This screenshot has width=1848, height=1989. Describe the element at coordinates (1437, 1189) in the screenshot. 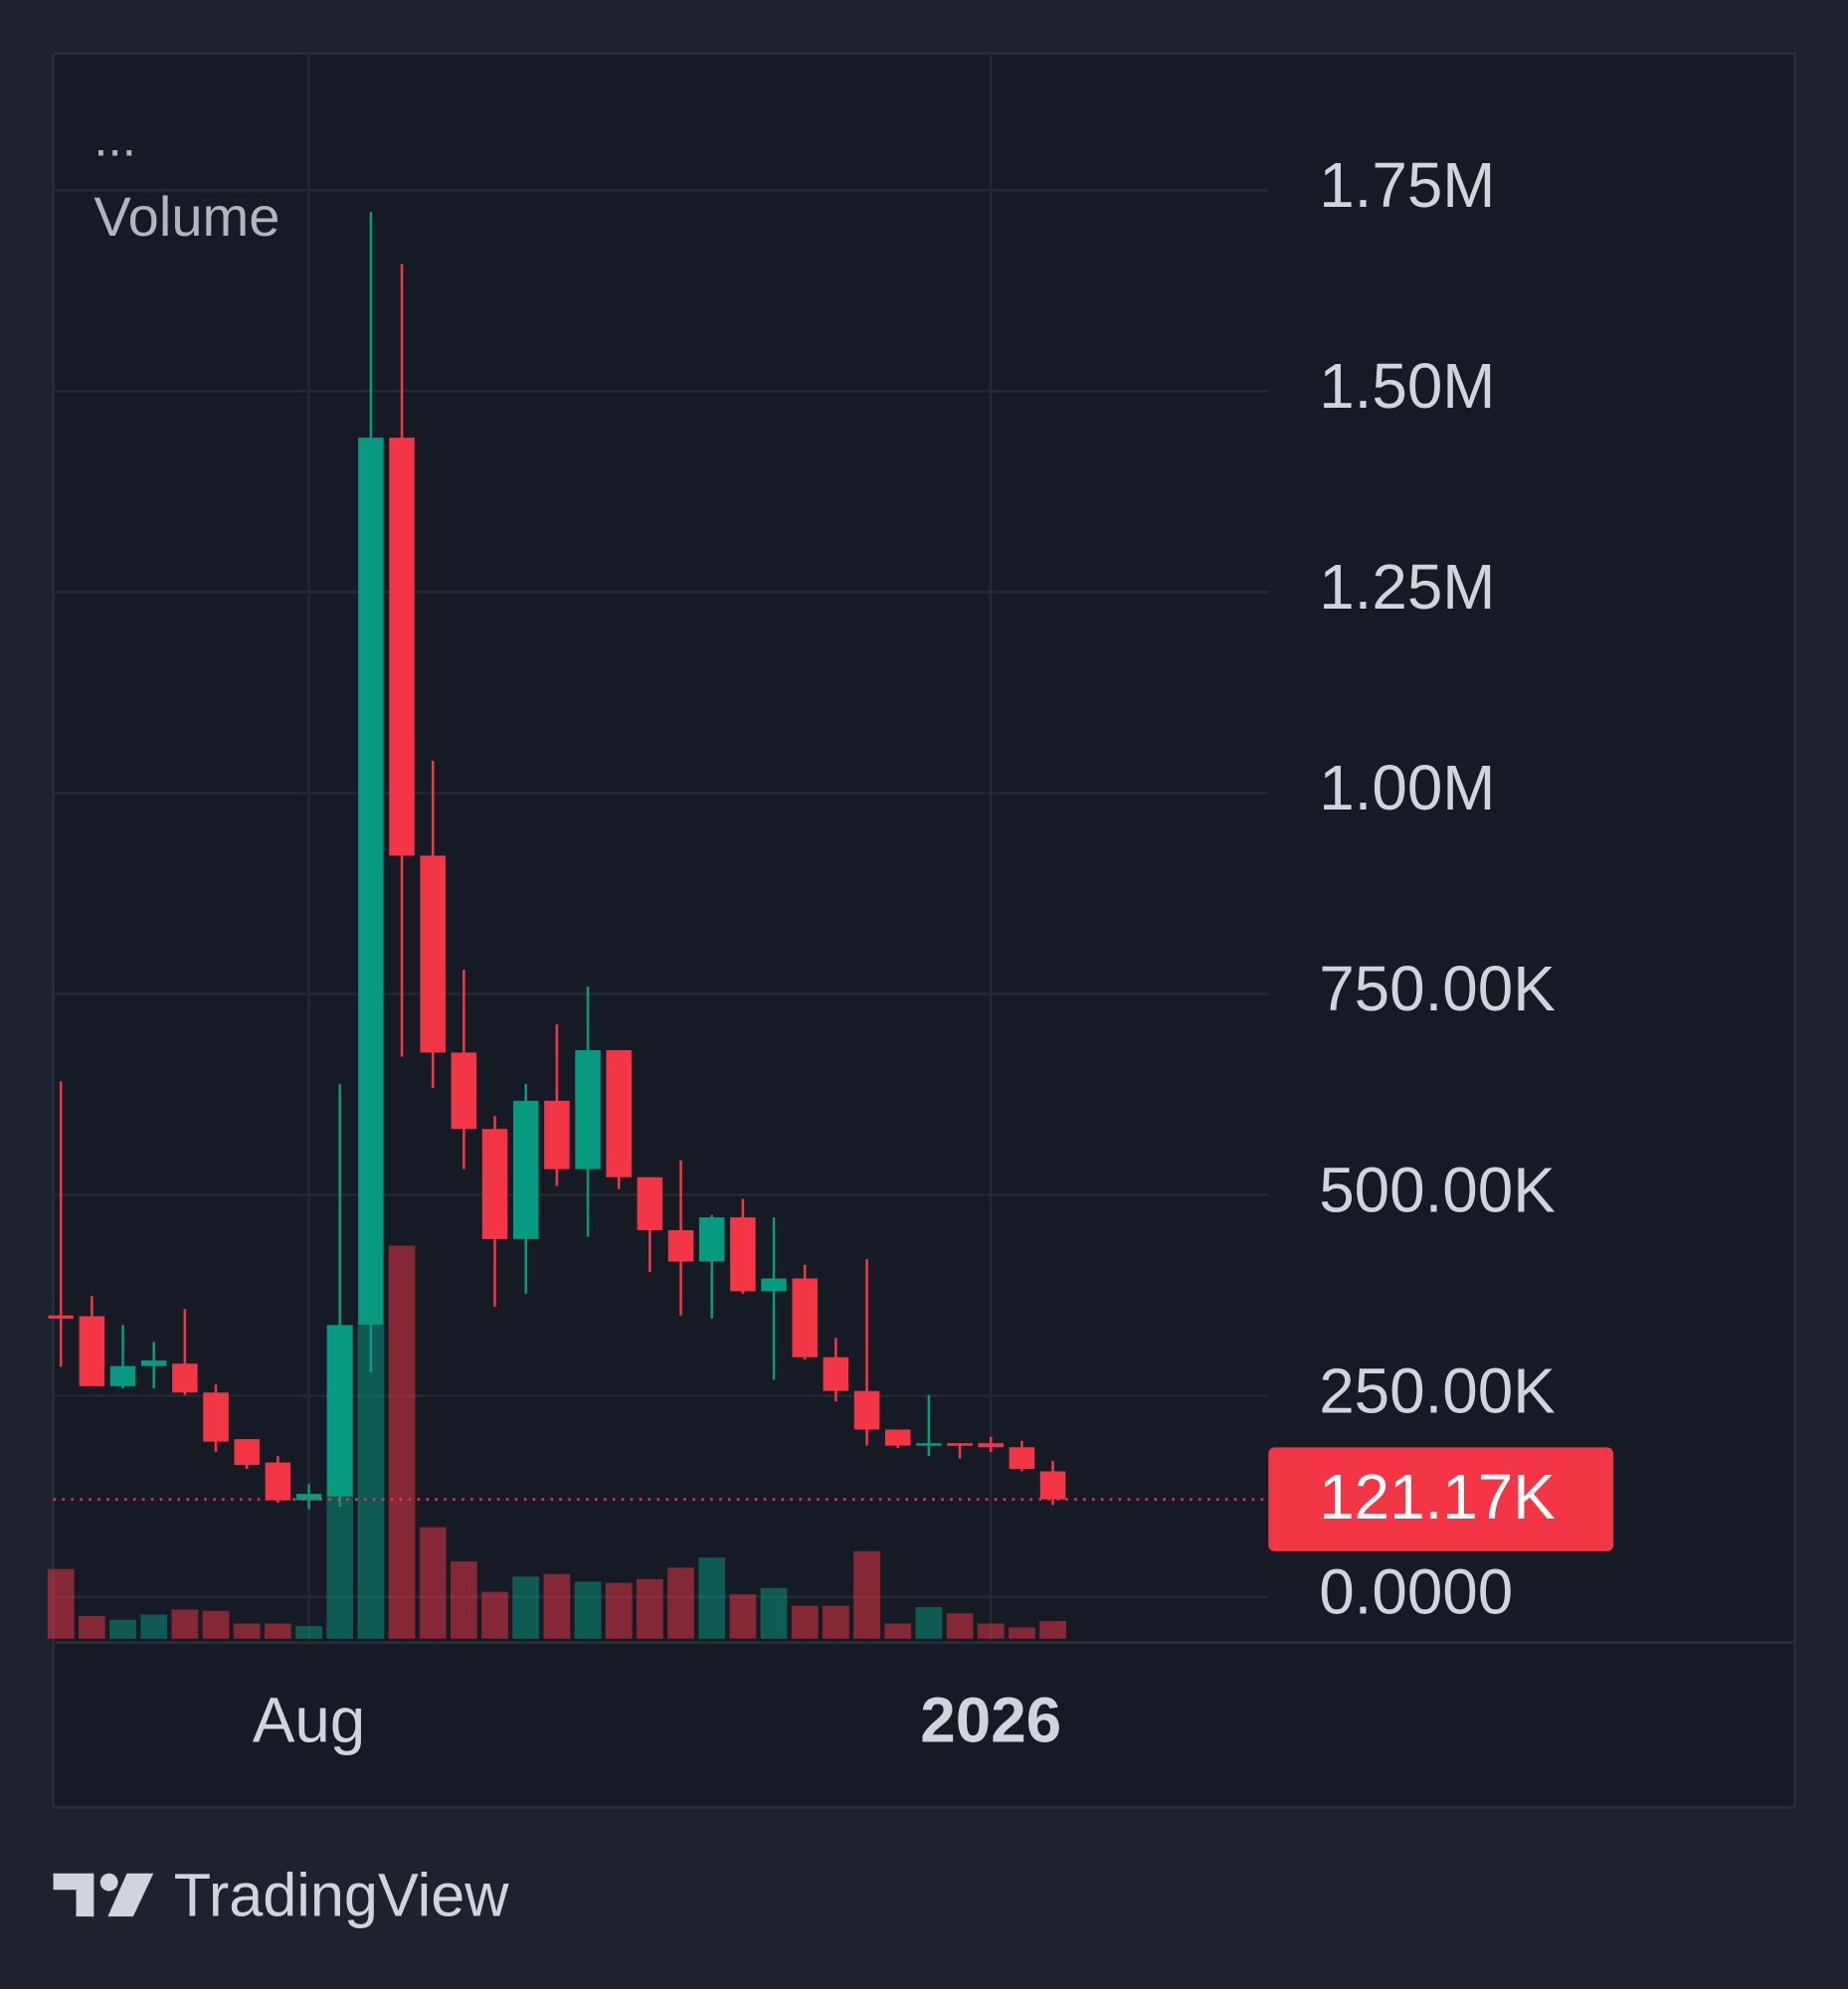

I see `y-tick-label: 500.00K` at that location.